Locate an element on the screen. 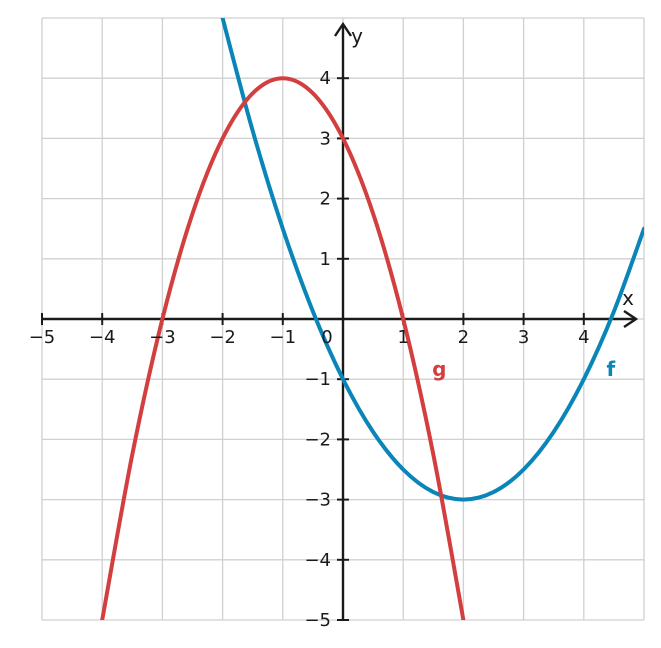 The width and height of the screenshot is (661, 648). x-tick-label: 0 is located at coordinates (326, 337).